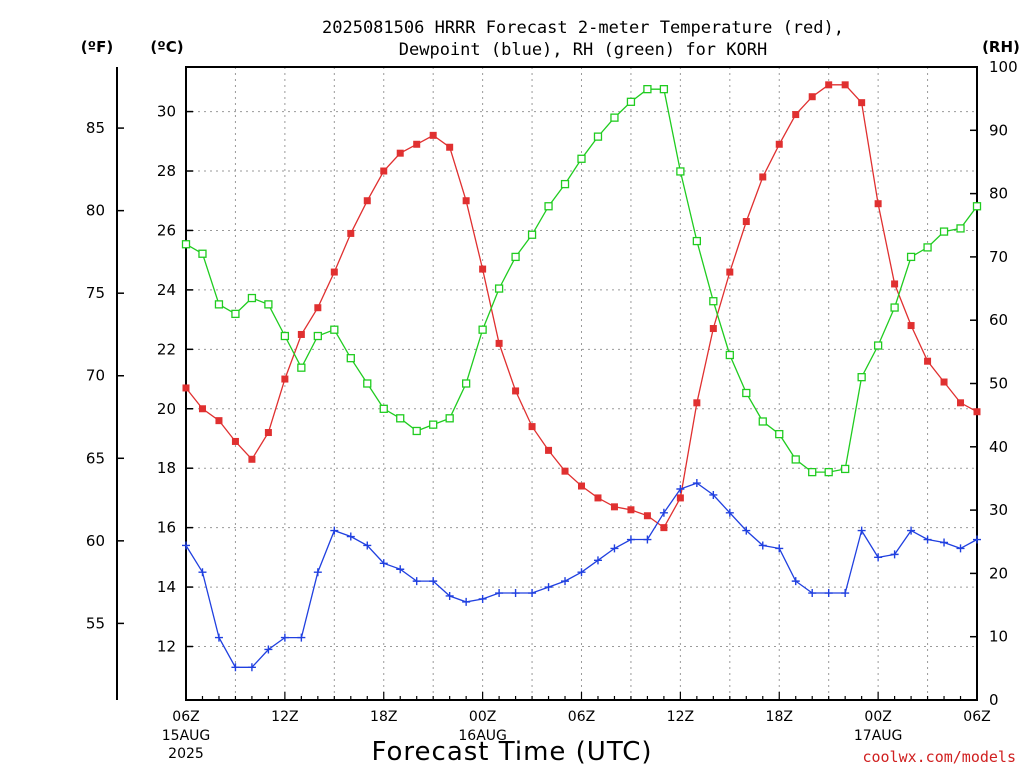 The image size is (1024, 768). Describe the element at coordinates (95, 376) in the screenshot. I see `fahrenheit-tick-label: 70` at that location.